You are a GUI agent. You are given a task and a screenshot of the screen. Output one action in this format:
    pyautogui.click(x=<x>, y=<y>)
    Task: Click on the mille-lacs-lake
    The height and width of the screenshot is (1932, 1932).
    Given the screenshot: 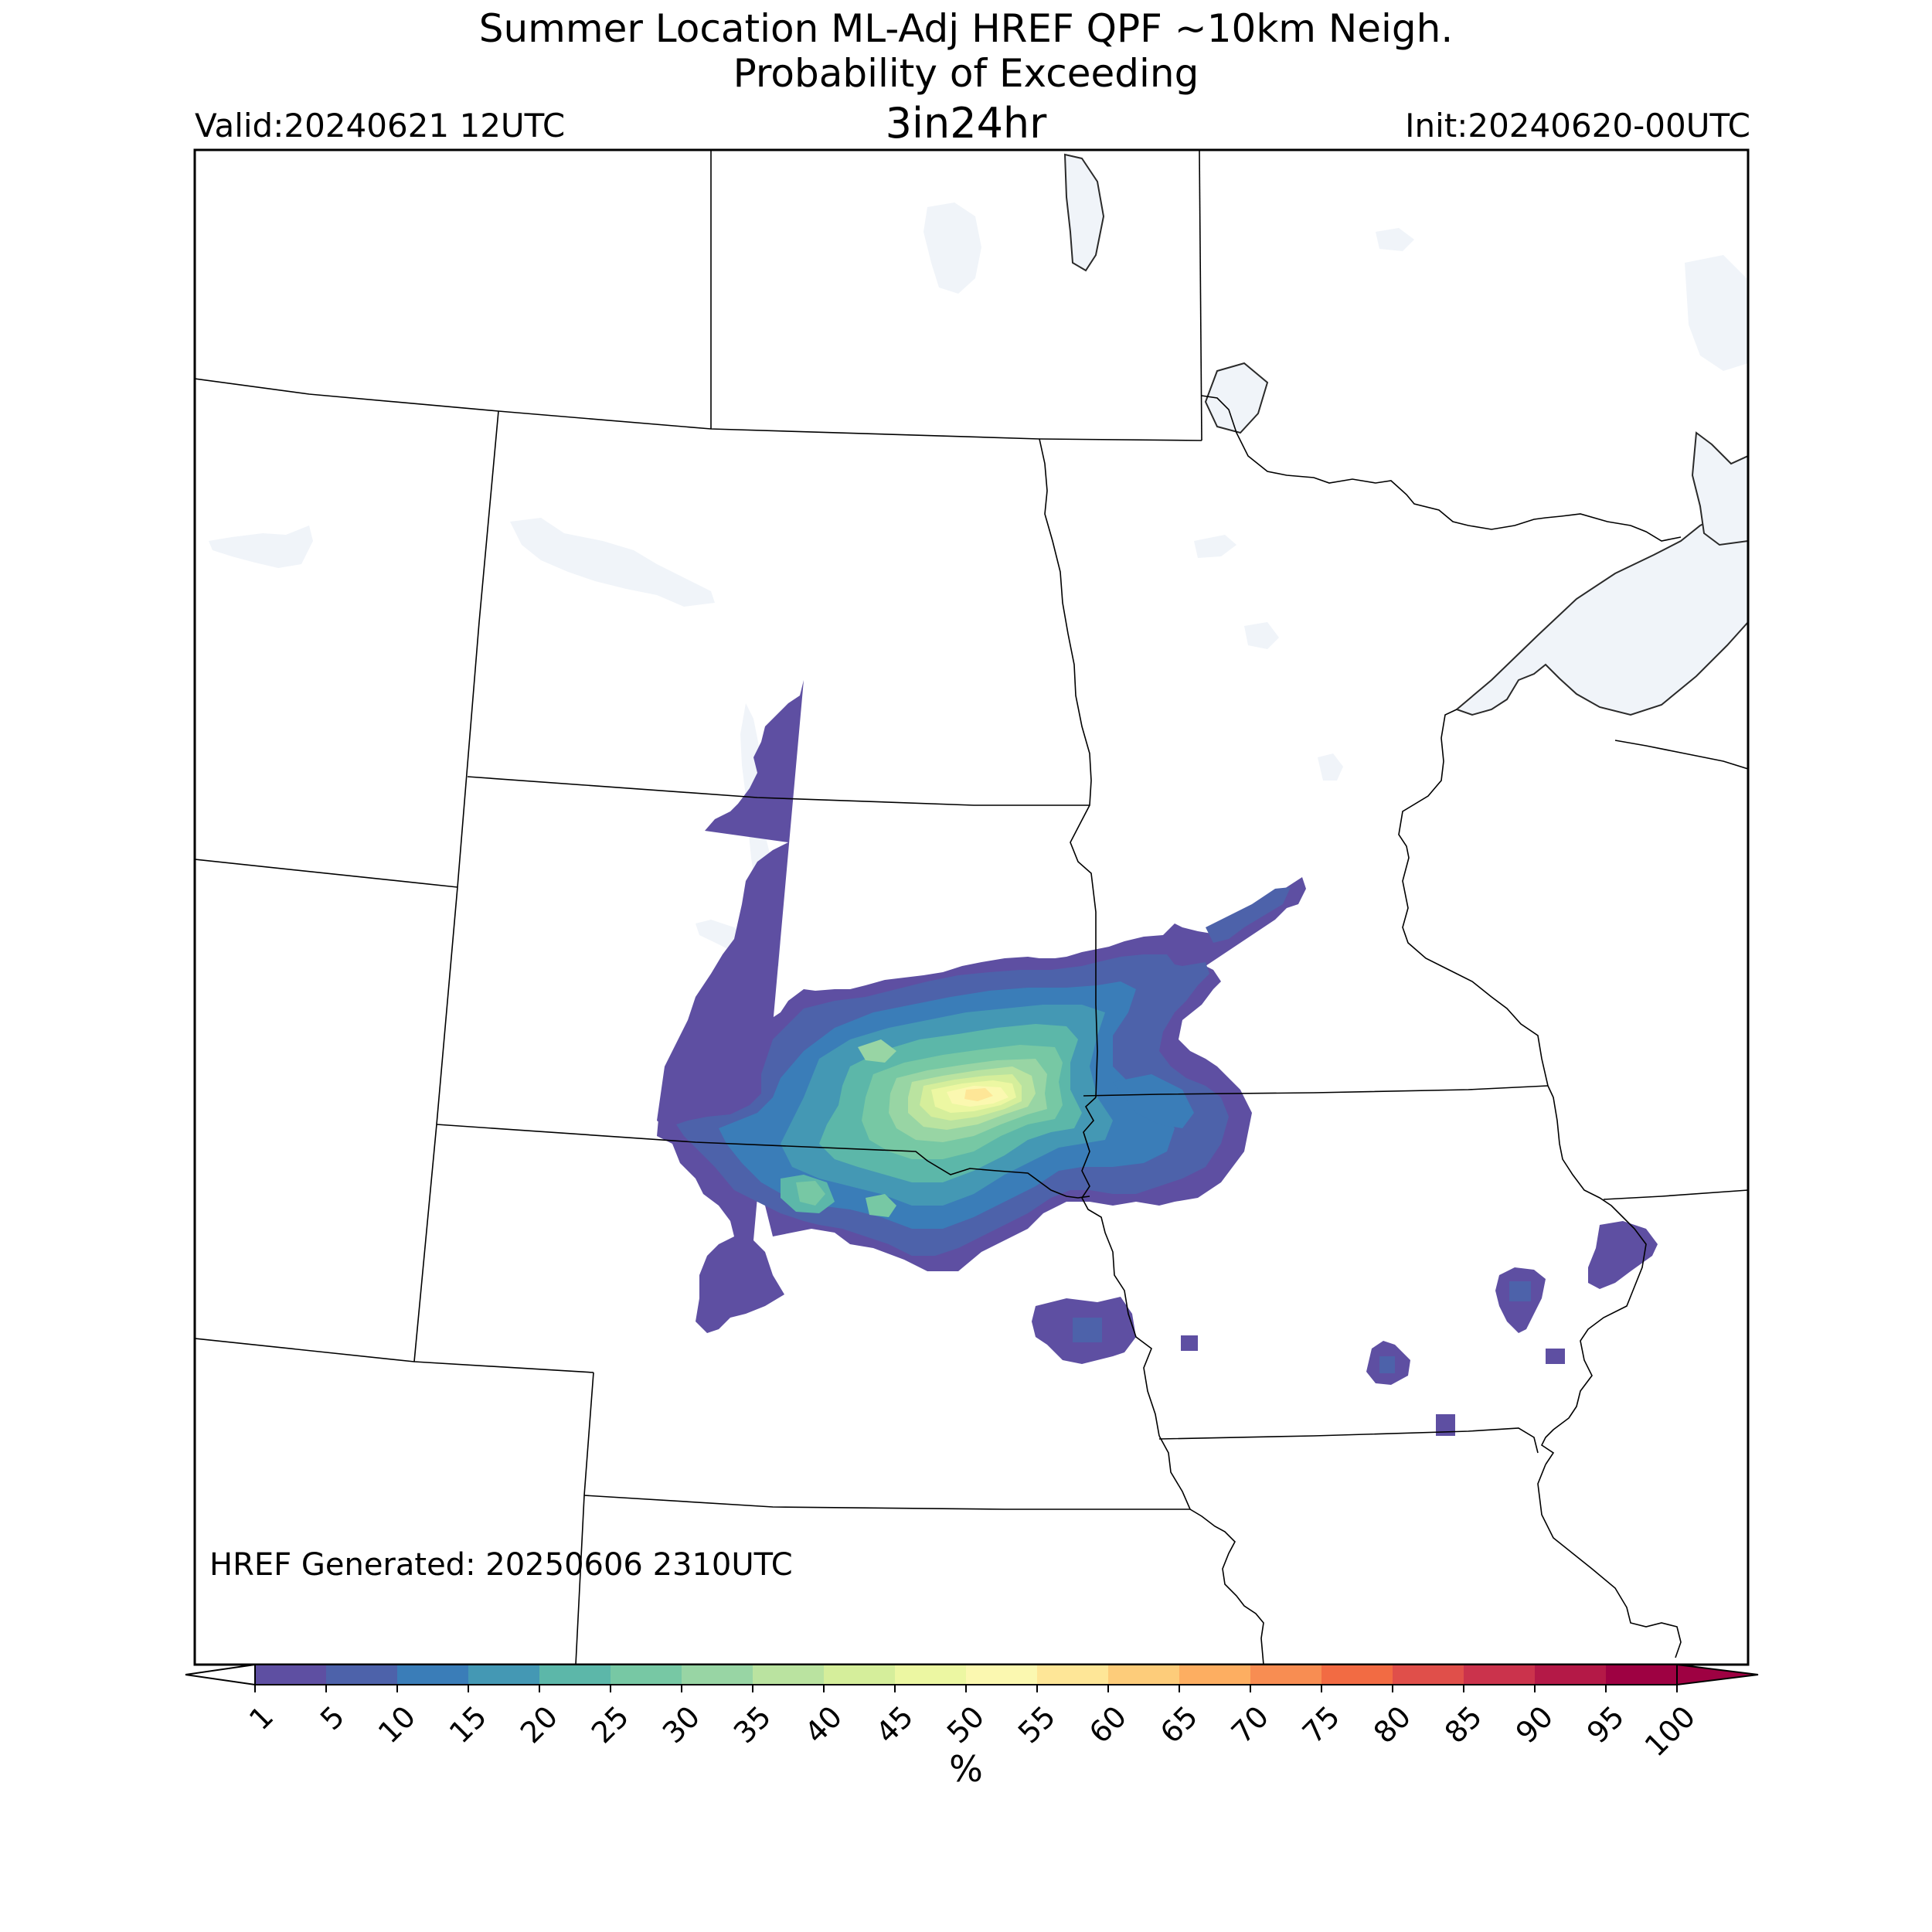 What is the action you would take?
    pyautogui.click(x=1331, y=767)
    